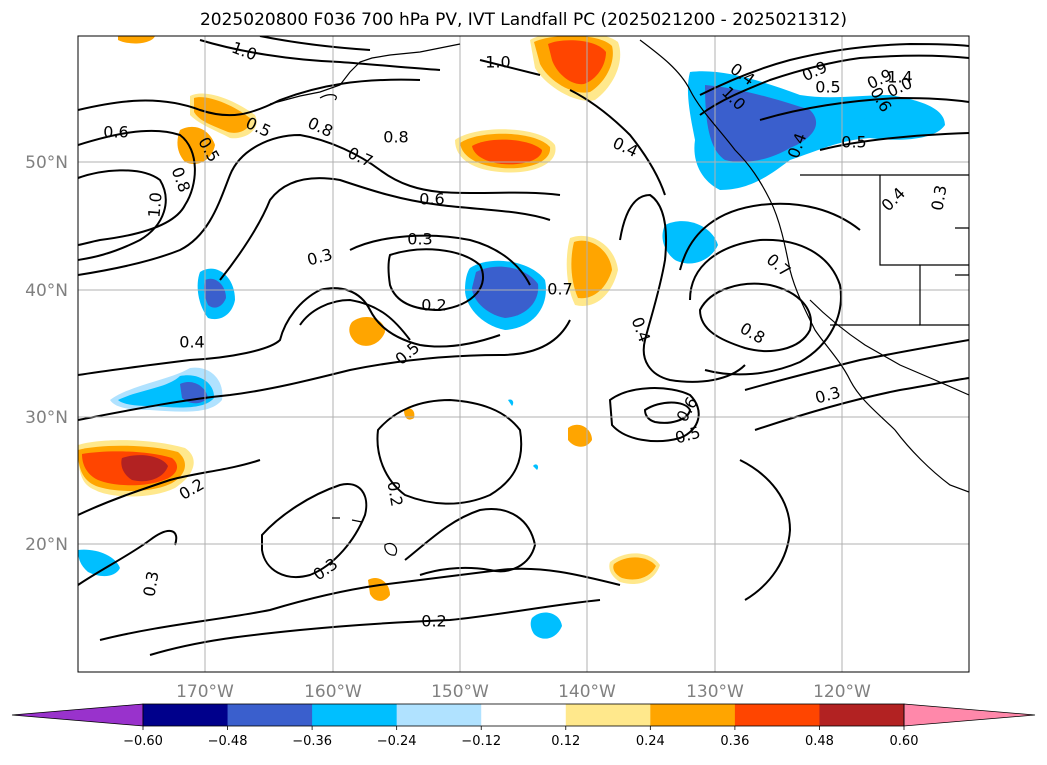 The height and width of the screenshot is (765, 1047). Describe the element at coordinates (333, 692) in the screenshot. I see `lon-label-160w: 160°W` at that location.